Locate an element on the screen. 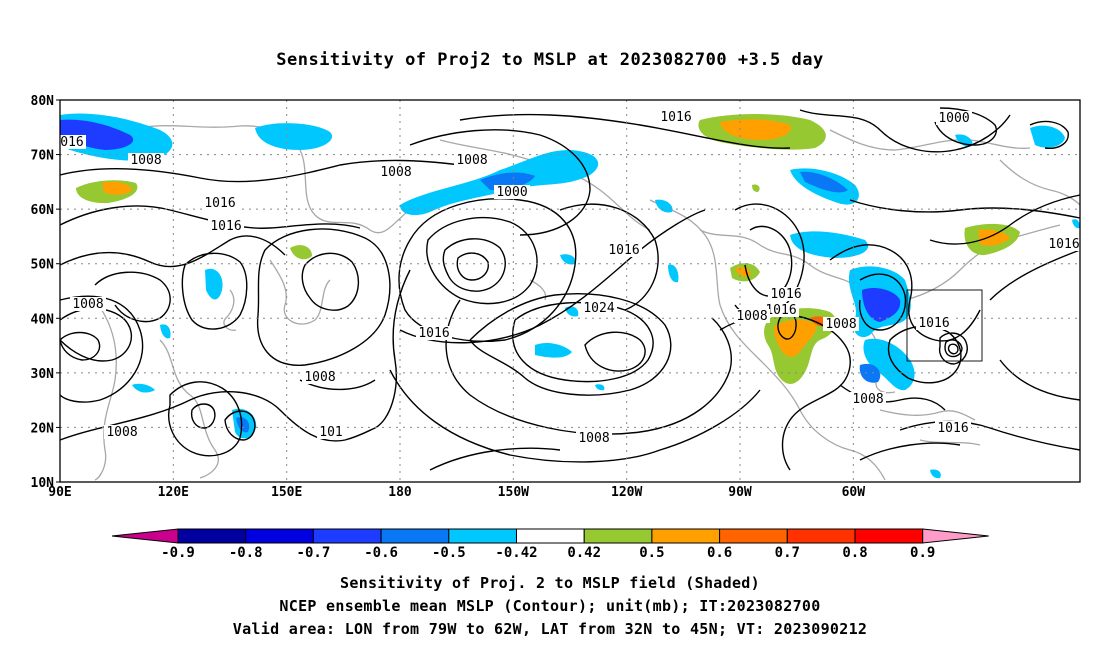  lon-label: 150E is located at coordinates (286, 492).